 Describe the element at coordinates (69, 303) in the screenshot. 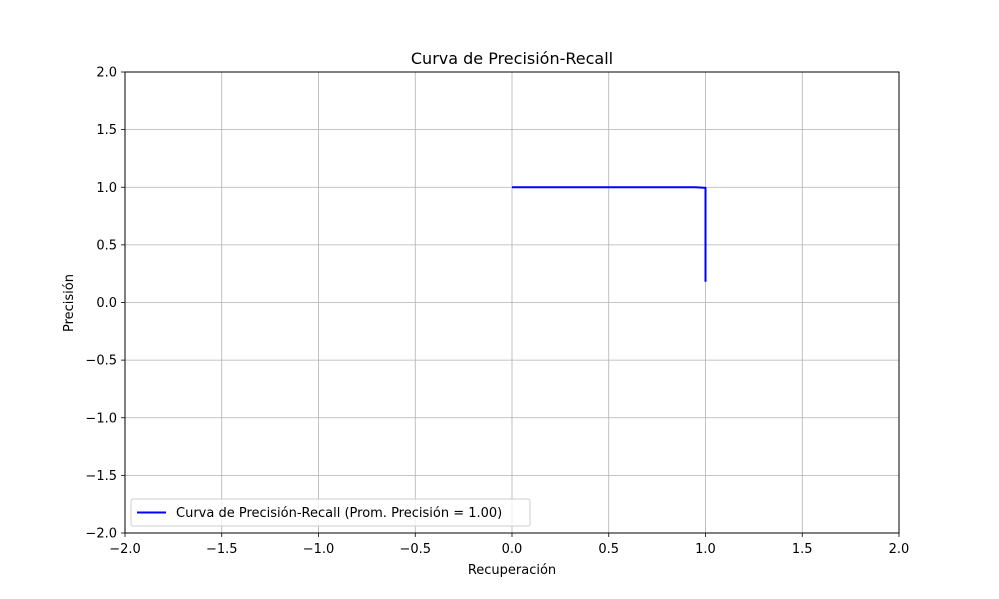

I see `y-axis-title: Precisión` at that location.